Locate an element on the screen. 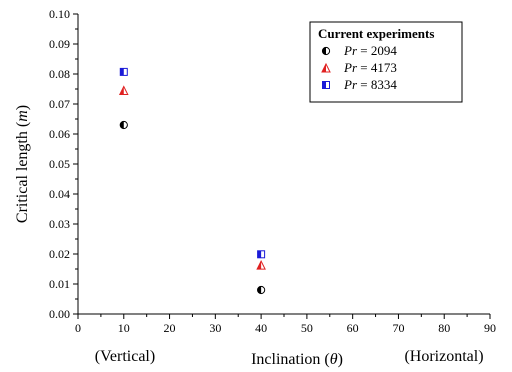 This screenshot has height=372, width=512. x-tick-label: 90 is located at coordinates (490, 328).